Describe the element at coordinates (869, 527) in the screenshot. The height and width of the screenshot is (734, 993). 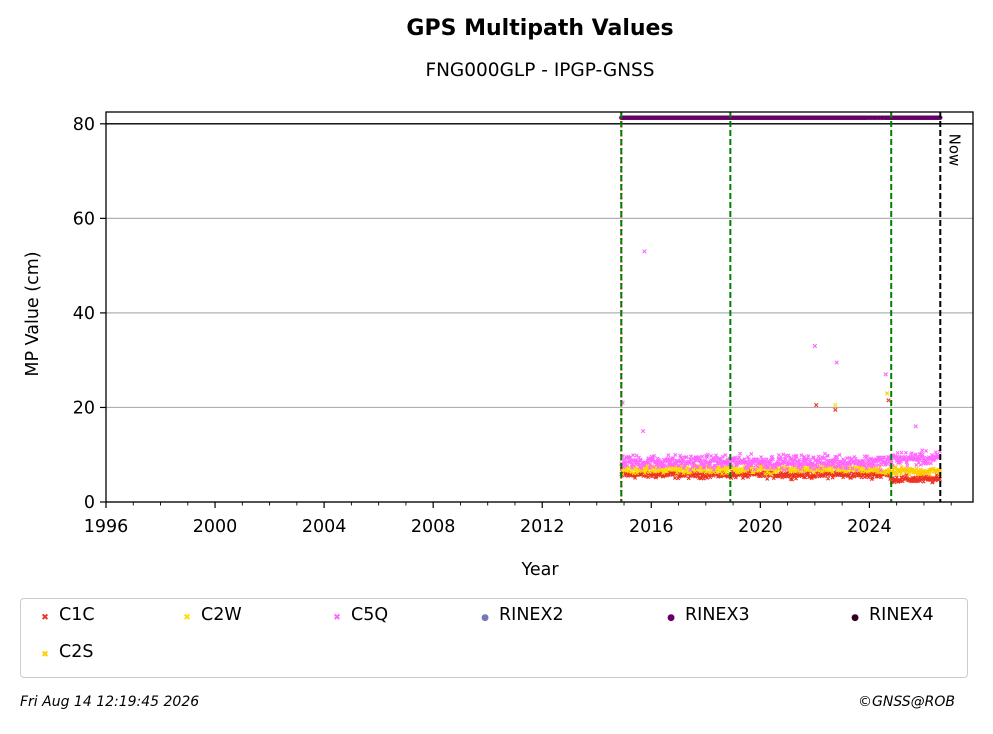
I see `x-tick-label: 2024` at that location.